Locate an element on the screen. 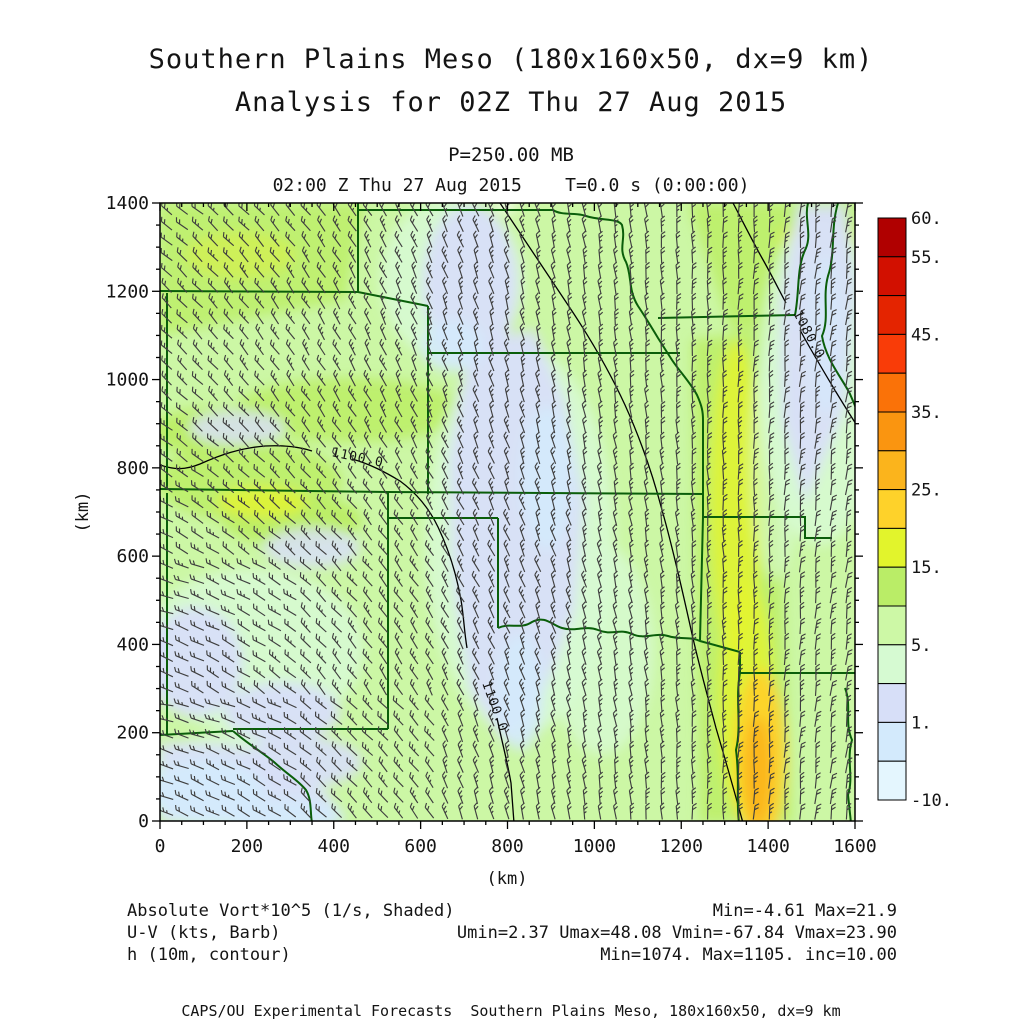 Image resolution: width=1022 pixels, height=1022 pixels. svg-text: 45. is located at coordinates (926, 335).